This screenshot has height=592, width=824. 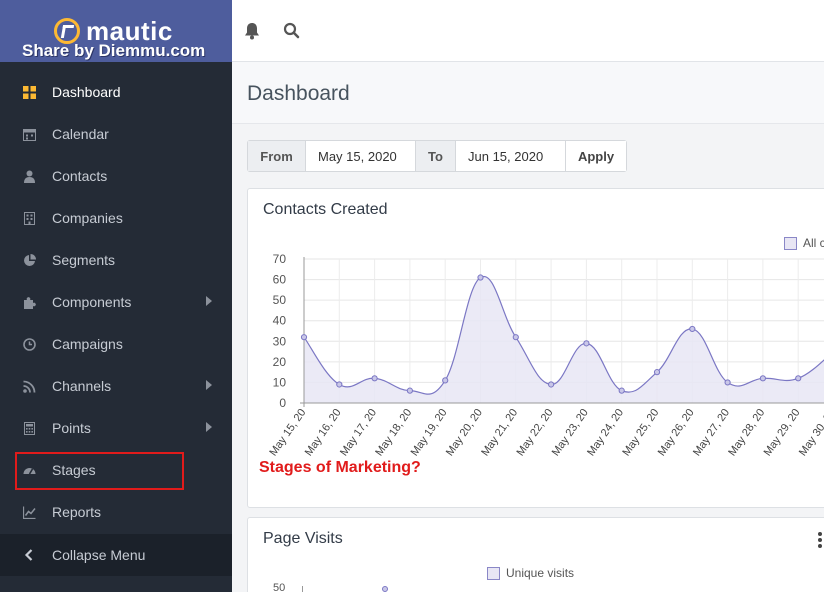 I want to click on sidebar-item-label: Points, so click(x=71, y=428).